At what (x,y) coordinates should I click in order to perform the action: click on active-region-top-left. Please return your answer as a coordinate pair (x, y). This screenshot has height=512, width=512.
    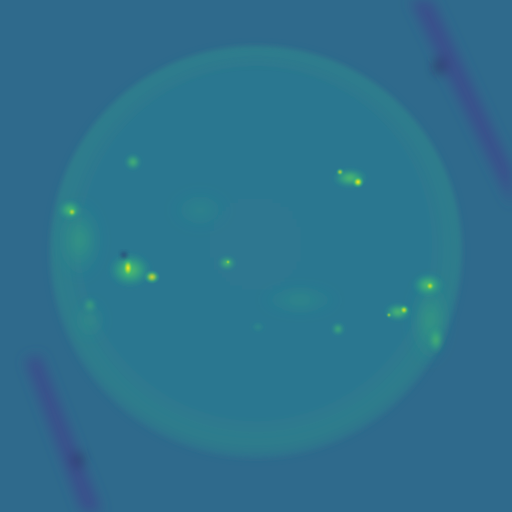
    Looking at the image, I should click on (133, 162).